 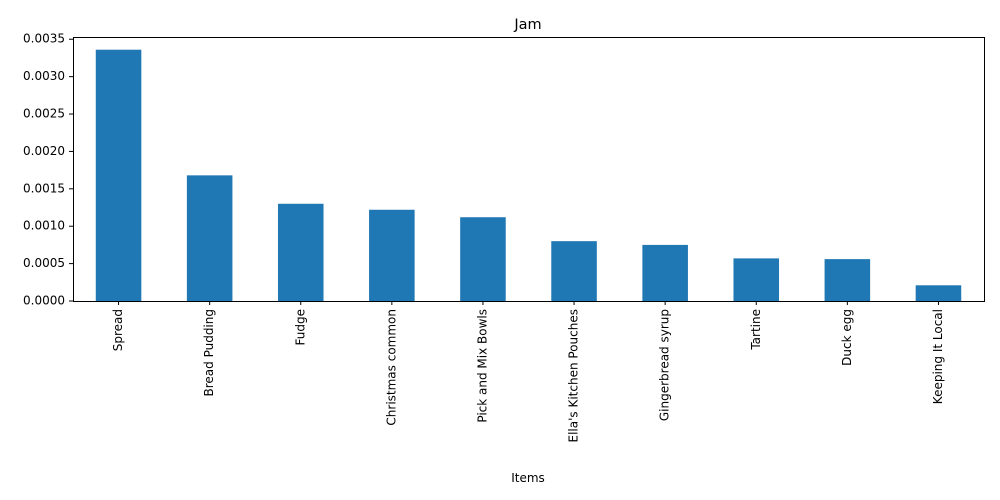 What do you see at coordinates (300, 327) in the screenshot?
I see `x-tick-label-2: Fudge` at bounding box center [300, 327].